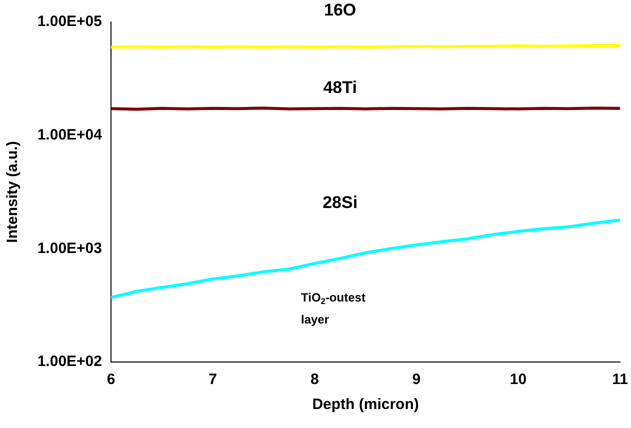 Image resolution: width=631 pixels, height=428 pixels. I want to click on x-tick-label: 7, so click(212, 379).